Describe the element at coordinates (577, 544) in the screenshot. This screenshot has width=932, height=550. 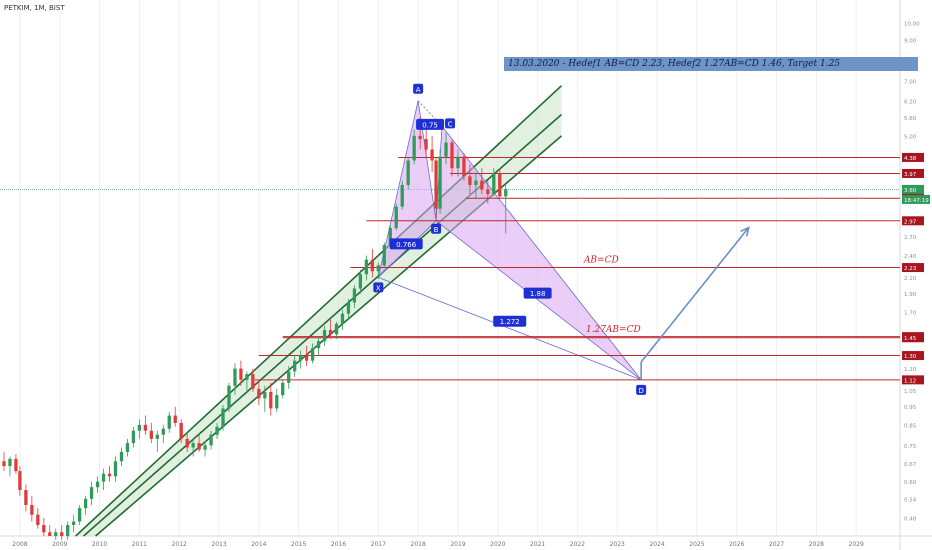
I see `x-tick-label: 2022` at that location.